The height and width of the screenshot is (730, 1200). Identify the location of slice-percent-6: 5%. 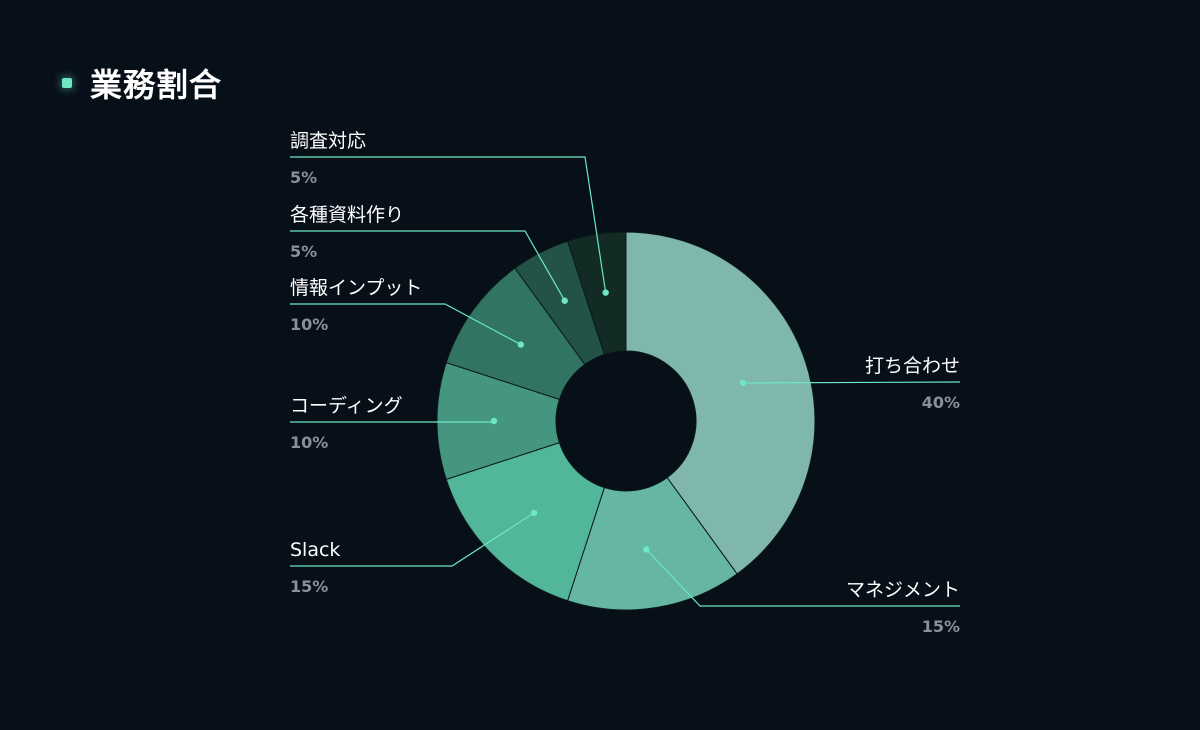
(303, 251).